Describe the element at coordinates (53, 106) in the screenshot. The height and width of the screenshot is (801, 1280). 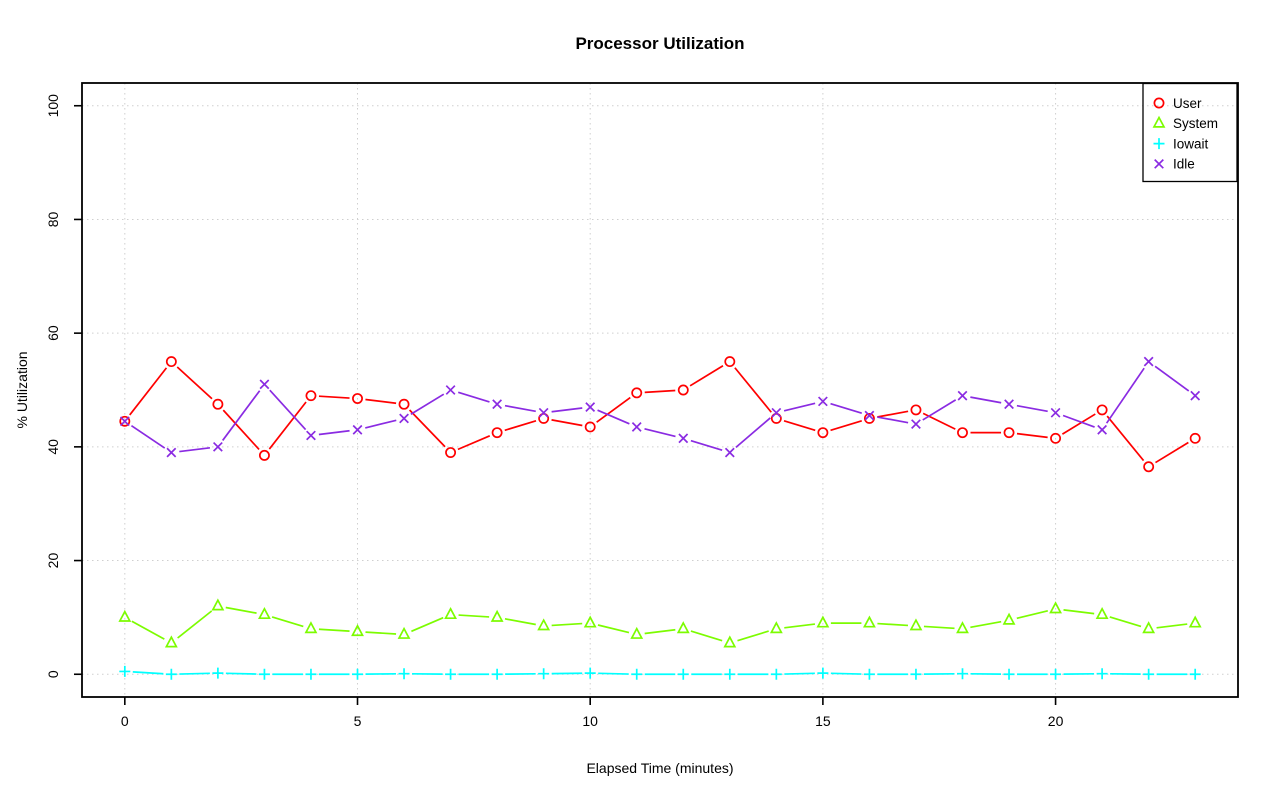
I see `y-tick-label: 100` at that location.